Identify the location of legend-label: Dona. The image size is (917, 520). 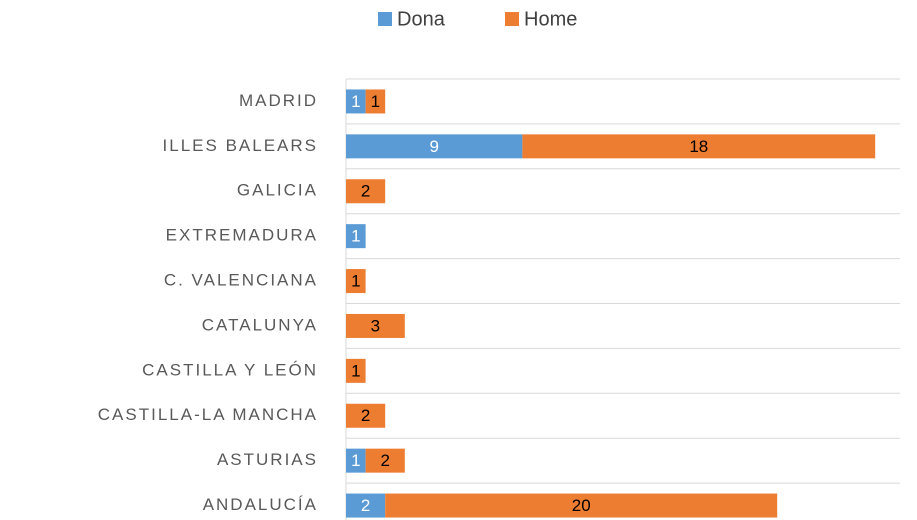
(421, 19).